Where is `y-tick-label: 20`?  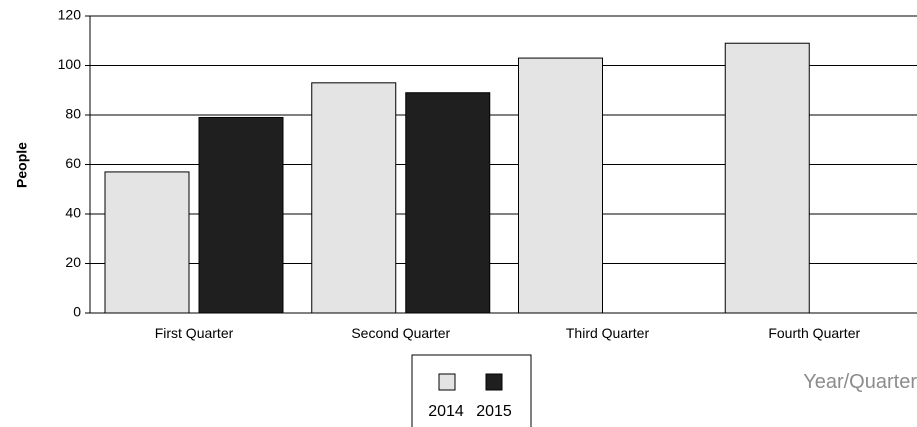
y-tick-label: 20 is located at coordinates (73, 262).